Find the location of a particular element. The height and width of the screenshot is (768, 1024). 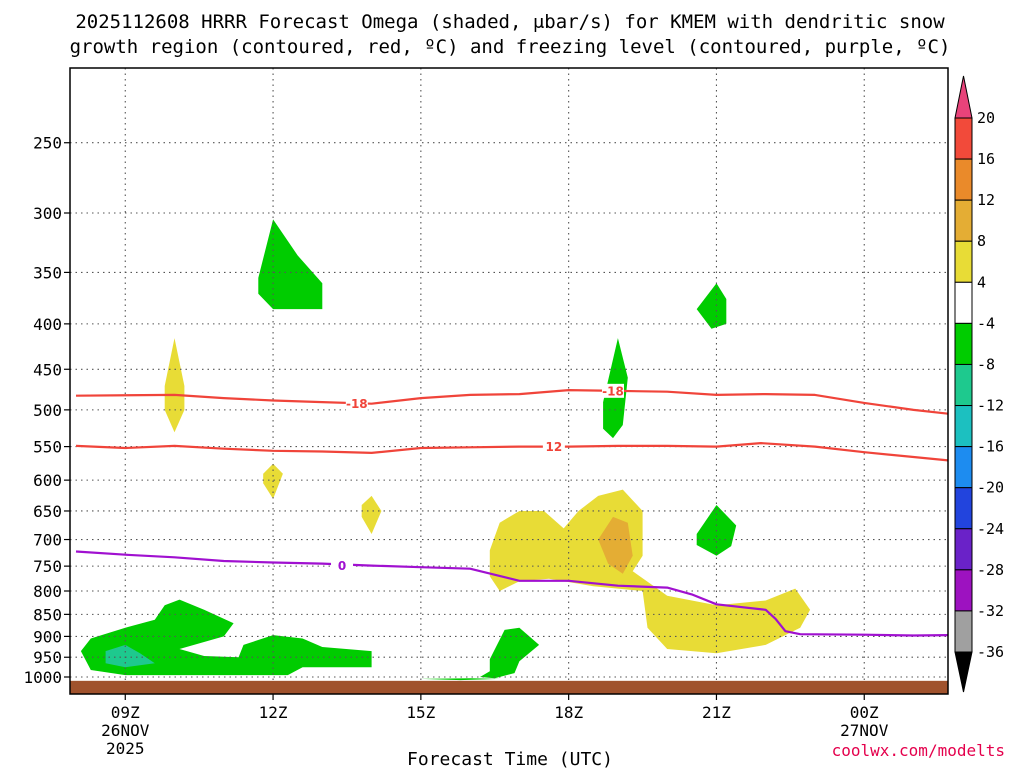

y-tick-label-950: 950 is located at coordinates (47, 657).